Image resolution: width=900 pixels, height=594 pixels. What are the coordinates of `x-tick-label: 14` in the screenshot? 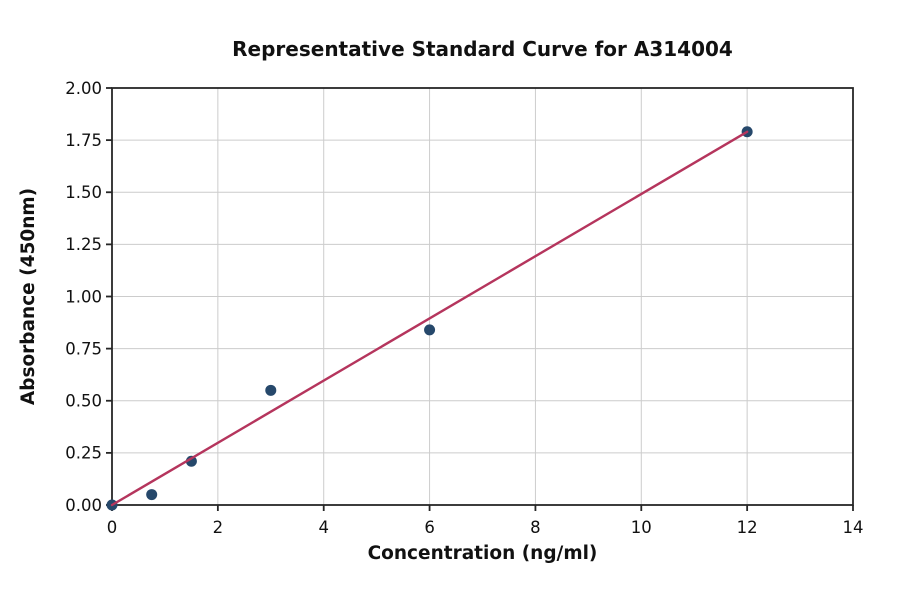 It's located at (853, 527).